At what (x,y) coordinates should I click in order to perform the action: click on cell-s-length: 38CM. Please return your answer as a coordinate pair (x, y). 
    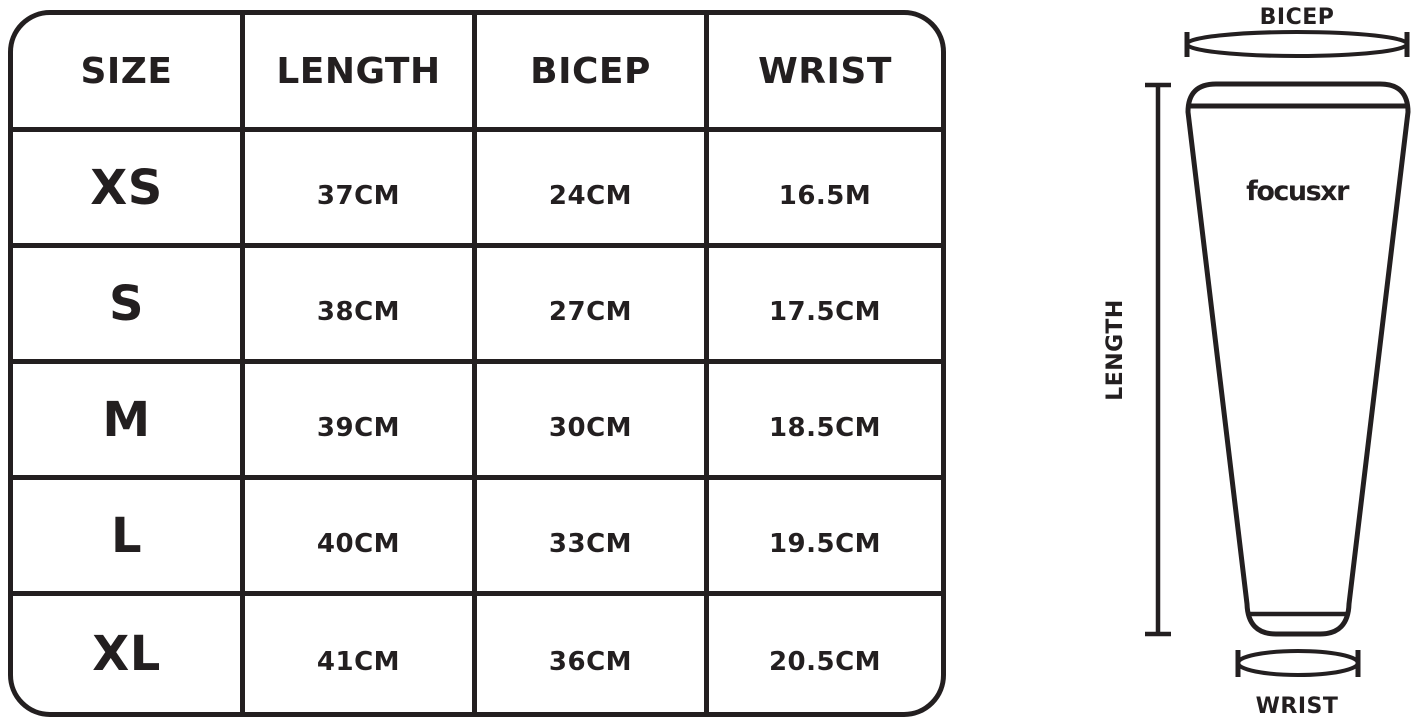
    Looking at the image, I should click on (361, 306).